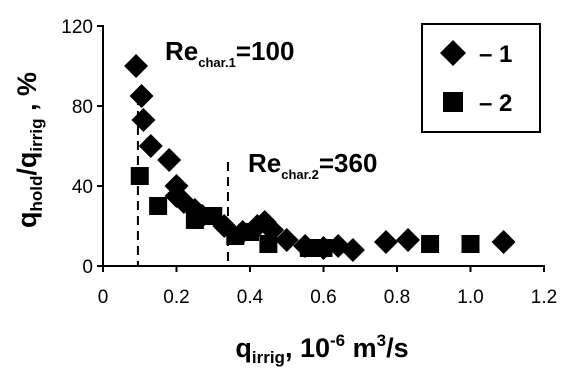 The width and height of the screenshot is (563, 370). What do you see at coordinates (453, 102) in the screenshot?
I see `legend-marker-square` at bounding box center [453, 102].